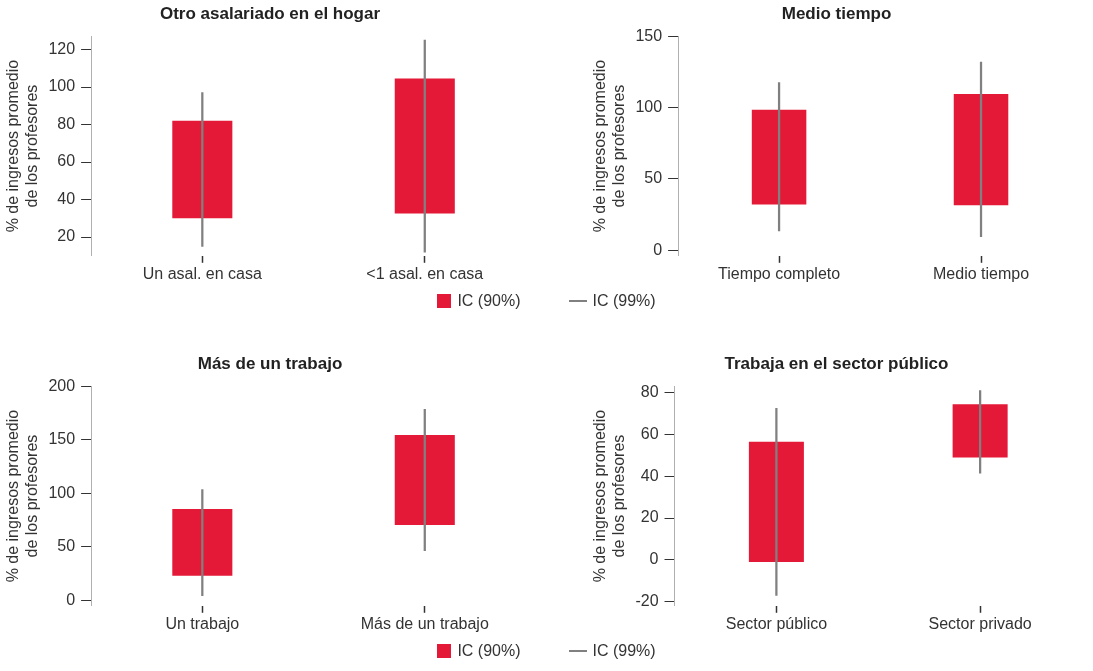 The image size is (1093, 671). Describe the element at coordinates (776, 623) in the screenshot. I see `x-tick-label: Sector público` at that location.